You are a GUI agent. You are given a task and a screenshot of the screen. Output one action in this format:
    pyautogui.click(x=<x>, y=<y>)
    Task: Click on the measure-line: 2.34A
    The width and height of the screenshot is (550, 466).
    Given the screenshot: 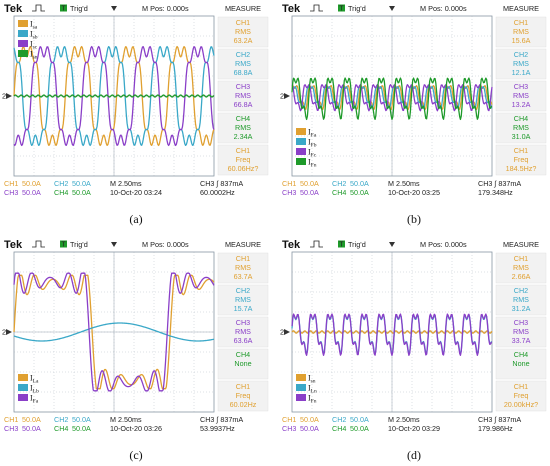 What is the action you would take?
    pyautogui.click(x=243, y=136)
    